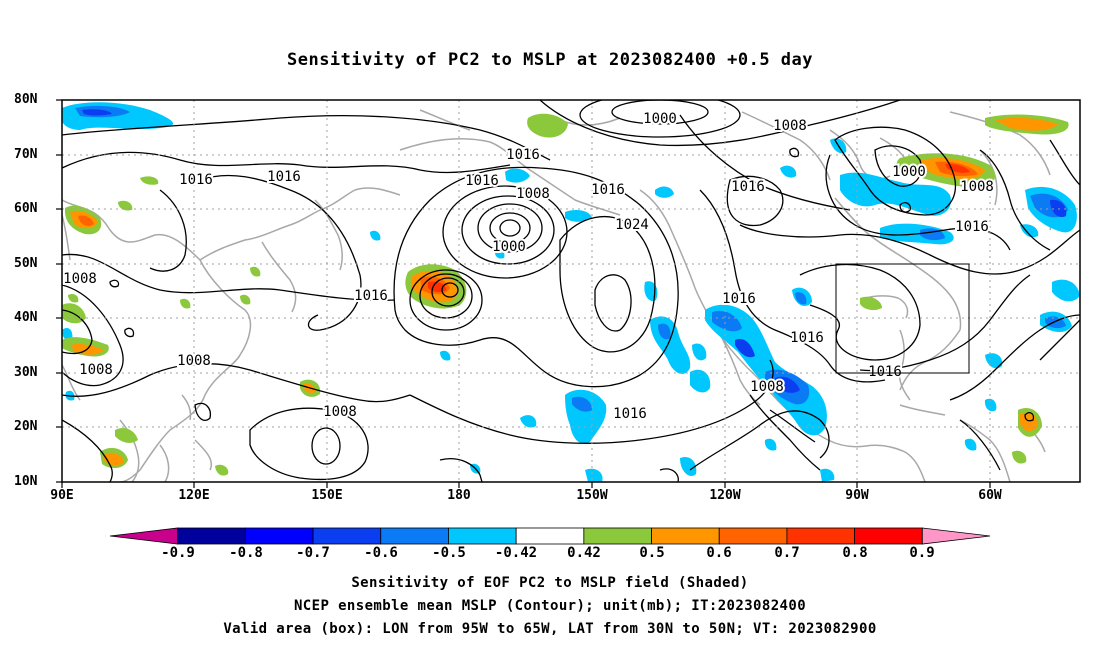 The width and height of the screenshot is (1100, 650). What do you see at coordinates (26, 154) in the screenshot?
I see `lat-label: 70N` at bounding box center [26, 154].